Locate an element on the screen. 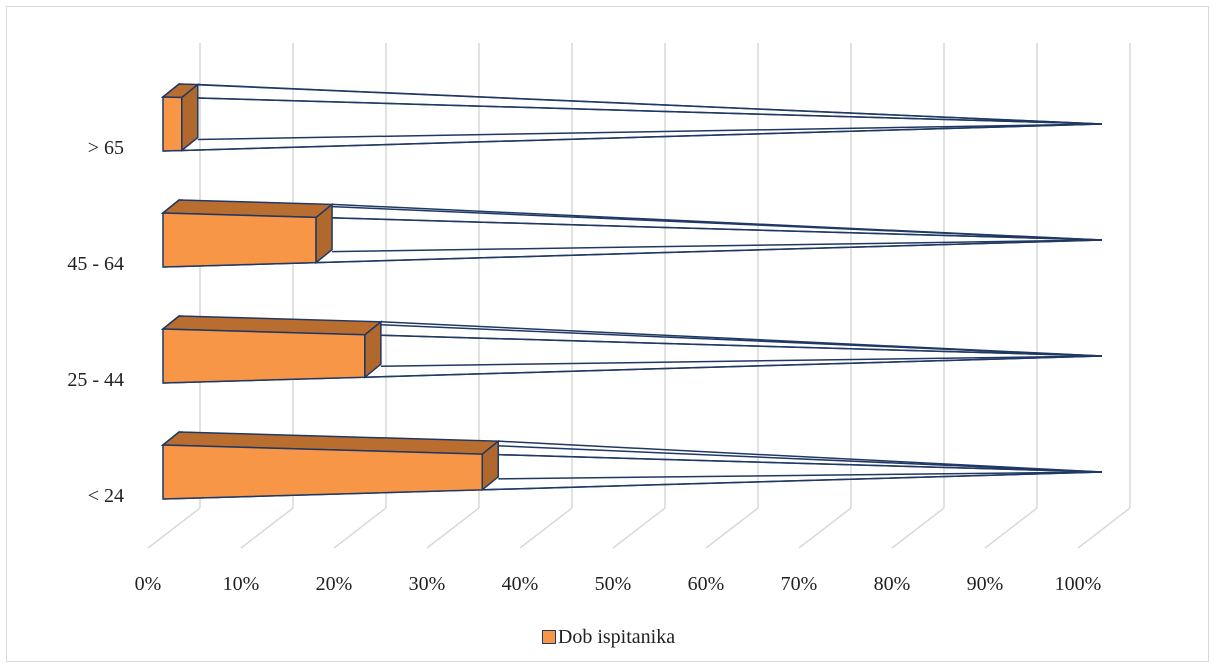  category-label: 25 - 44 is located at coordinates (95, 380).